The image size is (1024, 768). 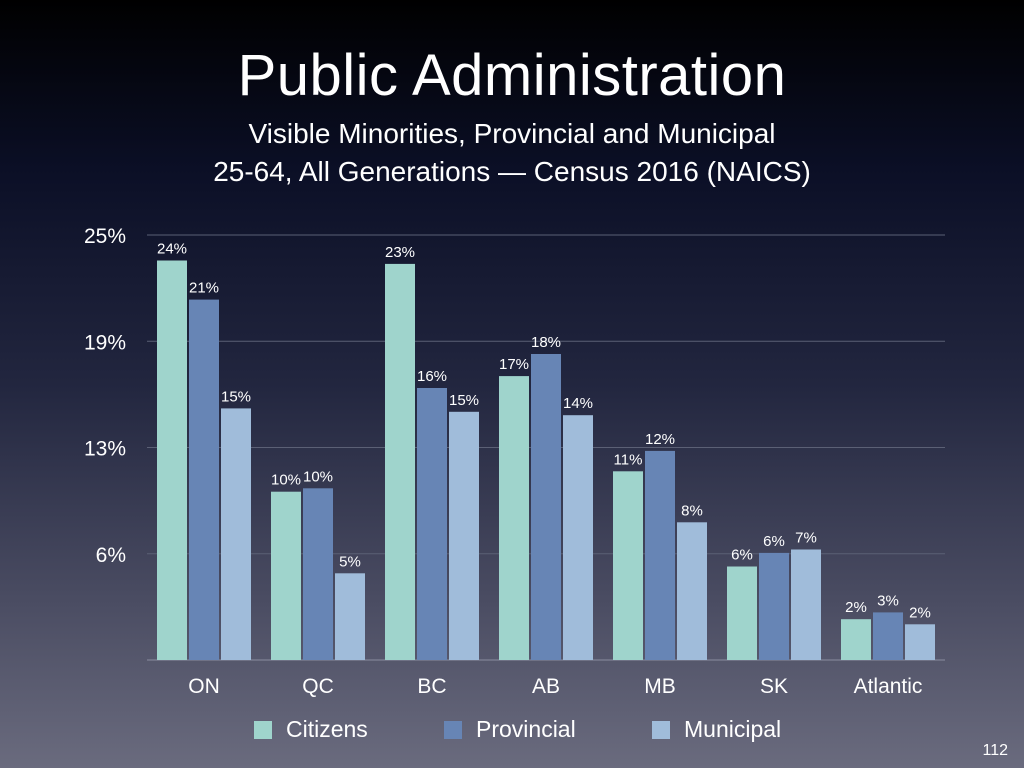 I want to click on x-tick-label: AB, so click(x=546, y=686).